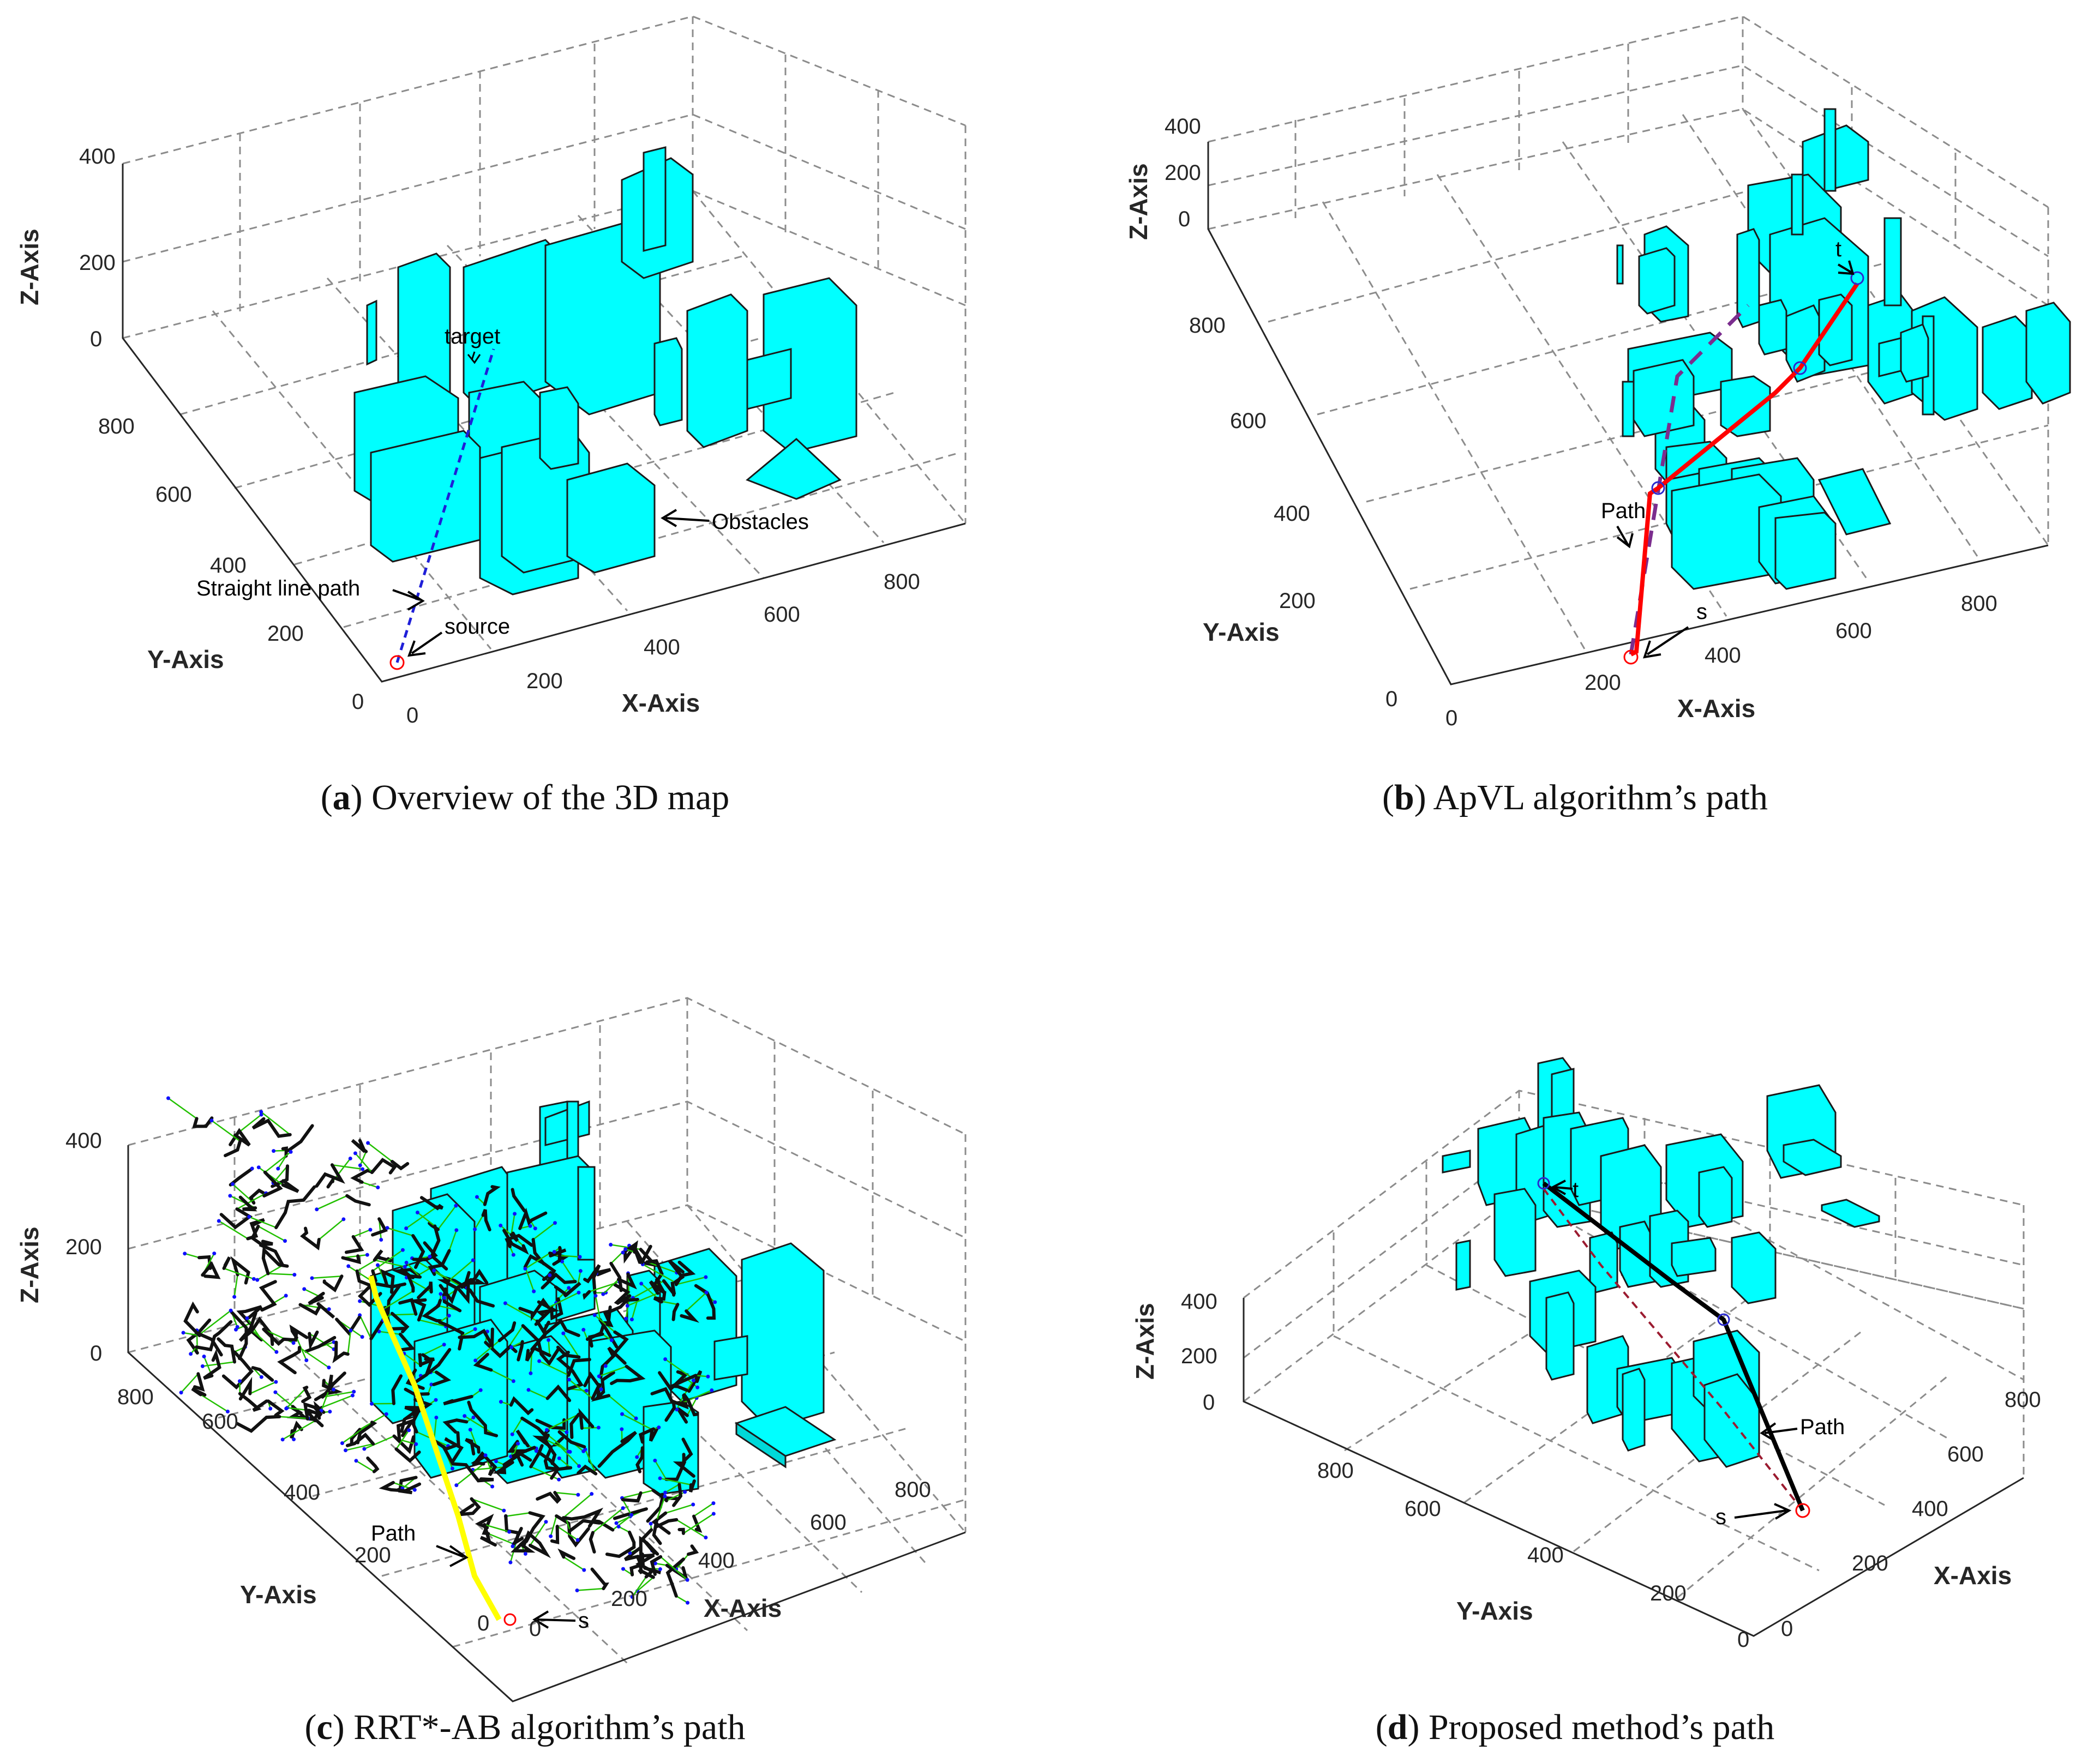 This screenshot has height=1751, width=2100. Describe the element at coordinates (480, 1577) in the screenshot. I see `annotations-c: Path s` at that location.